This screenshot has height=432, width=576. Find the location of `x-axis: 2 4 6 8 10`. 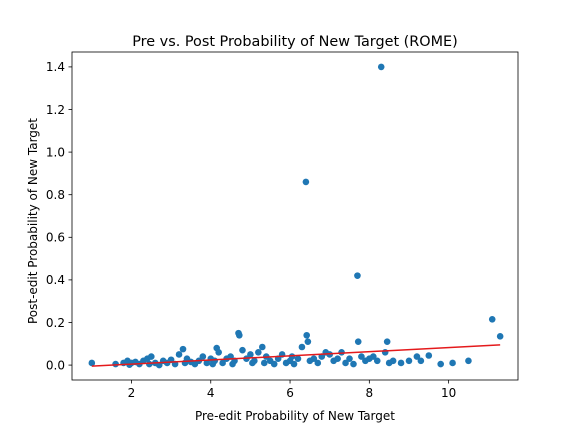

x-axis: 2 4 6 8 10 is located at coordinates (292, 390).